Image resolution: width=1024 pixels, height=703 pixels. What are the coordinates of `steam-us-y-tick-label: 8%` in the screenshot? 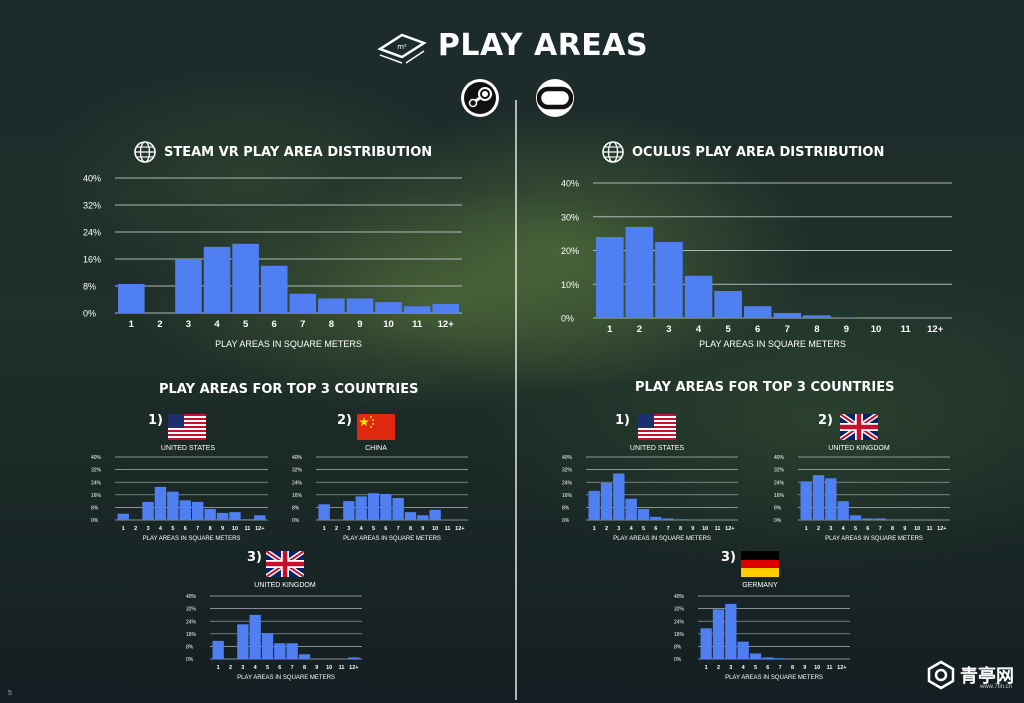 It's located at (95, 509).